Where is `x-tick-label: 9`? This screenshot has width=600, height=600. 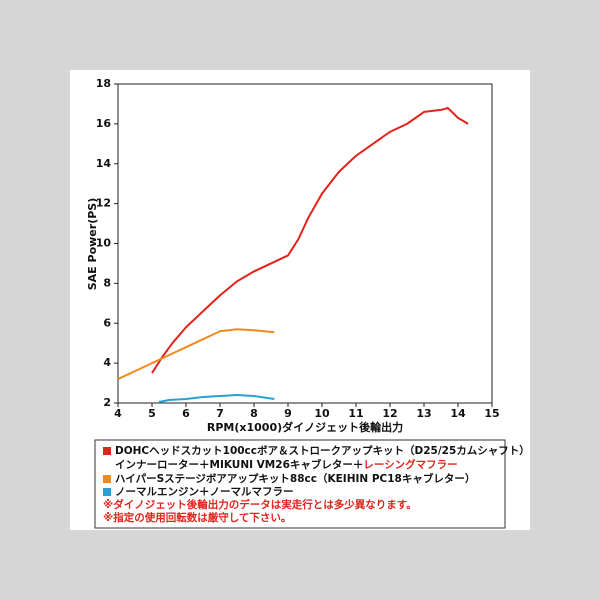 x-tick-label: 9 is located at coordinates (288, 413).